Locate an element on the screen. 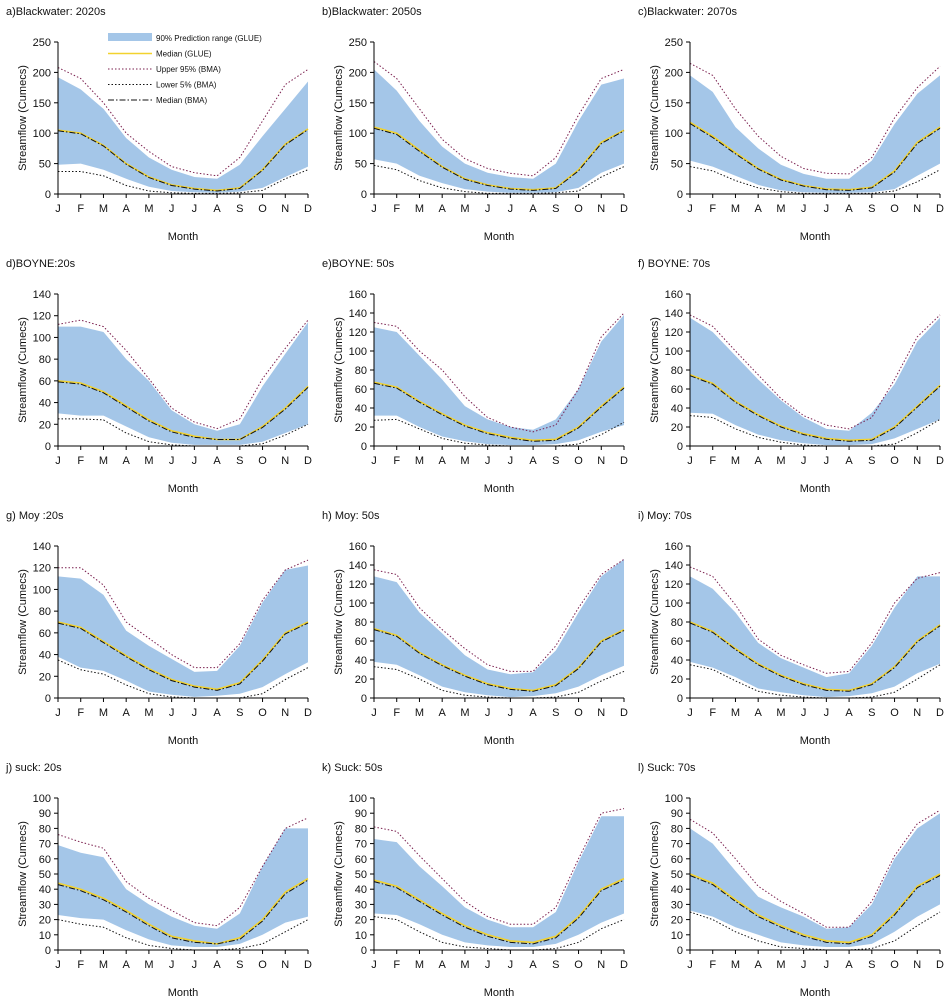  y-tick-label: 70 is located at coordinates (677, 845).